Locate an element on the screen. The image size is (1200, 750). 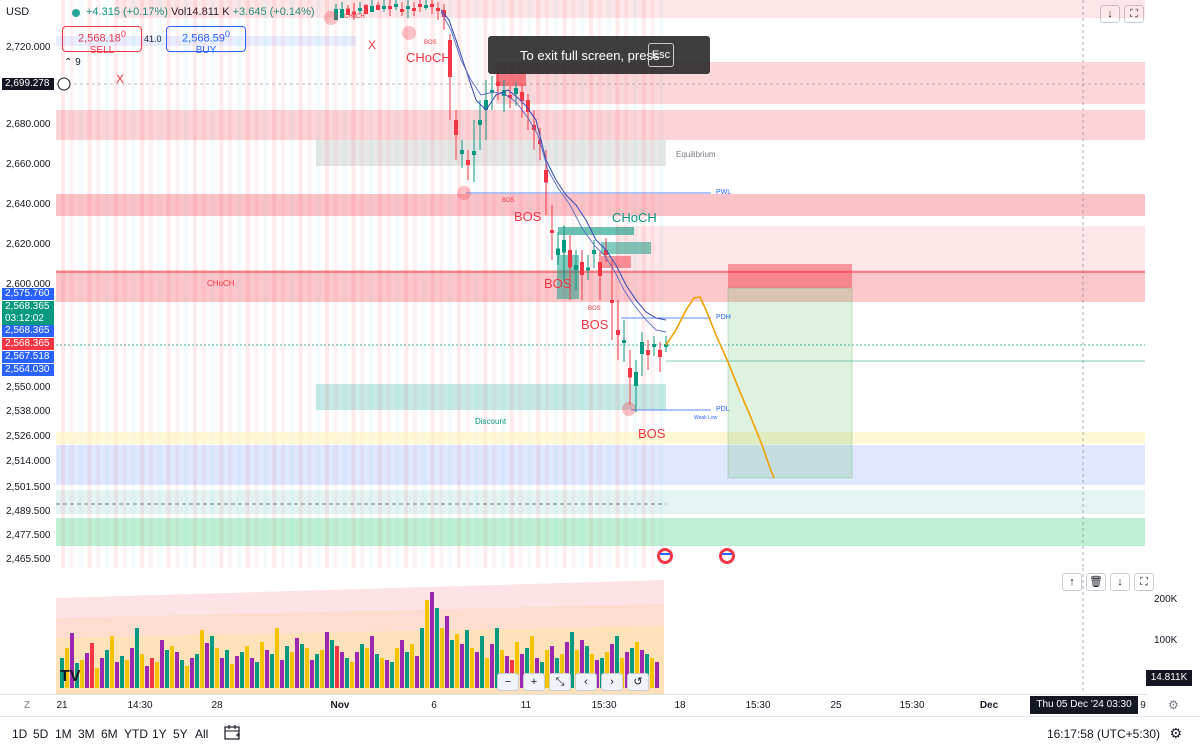
sell-button: 2,568.180 SELL is located at coordinates (102, 41).